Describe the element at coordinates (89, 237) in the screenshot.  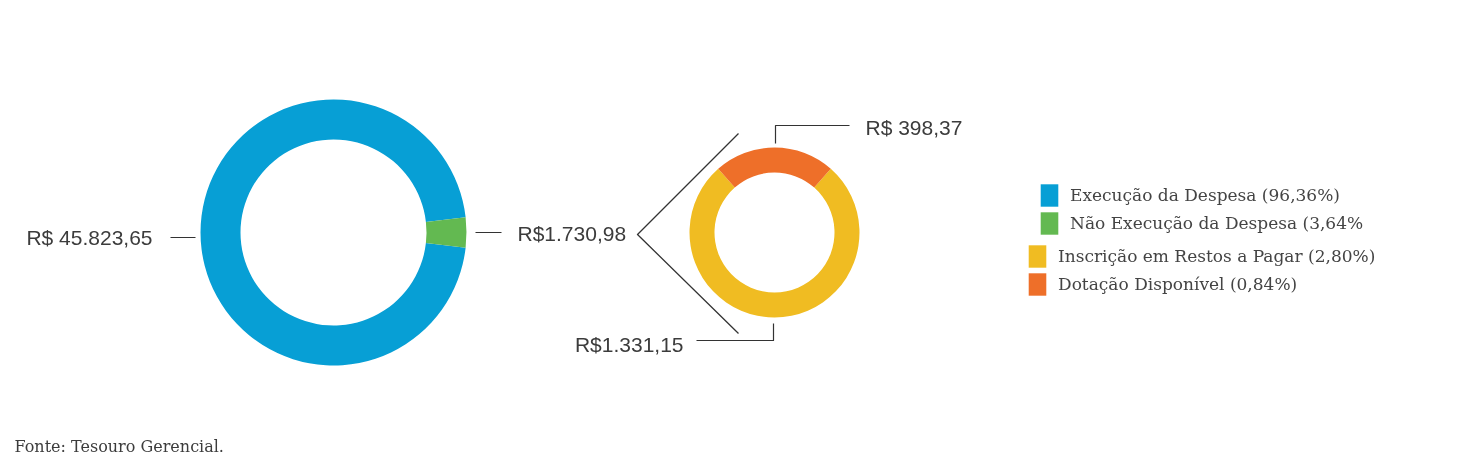
I see `data-label: R$ 45.823,65` at that location.